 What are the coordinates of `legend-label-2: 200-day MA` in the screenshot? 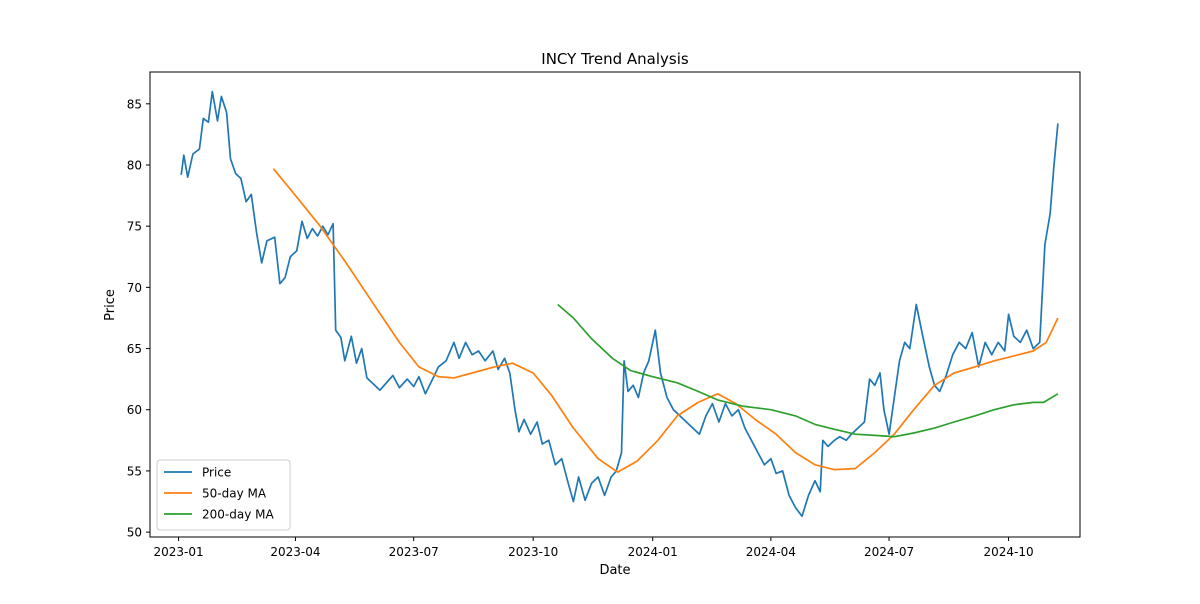 It's located at (238, 515).